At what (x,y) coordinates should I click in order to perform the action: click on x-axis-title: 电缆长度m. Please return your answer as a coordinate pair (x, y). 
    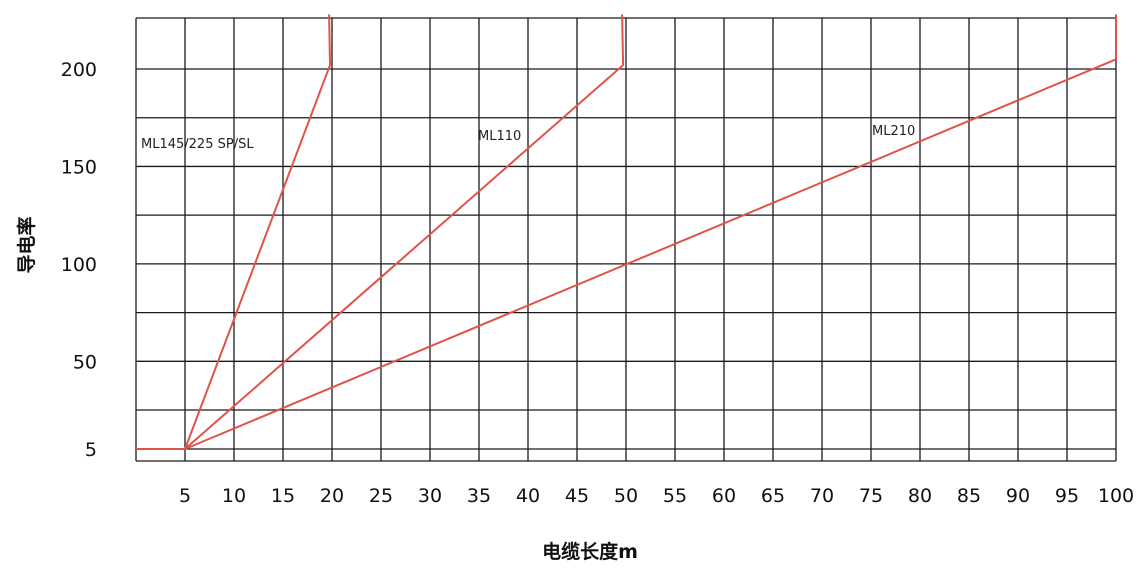
    Looking at the image, I should click on (590, 551).